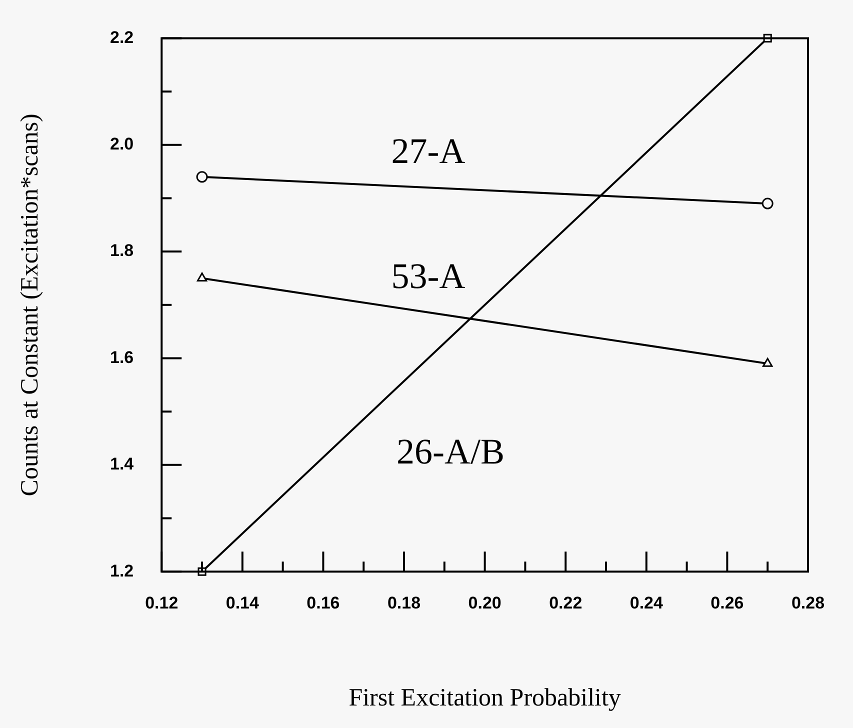 The width and height of the screenshot is (853, 728). Describe the element at coordinates (122, 357) in the screenshot. I see `y-tick-label: 1.6` at that location.